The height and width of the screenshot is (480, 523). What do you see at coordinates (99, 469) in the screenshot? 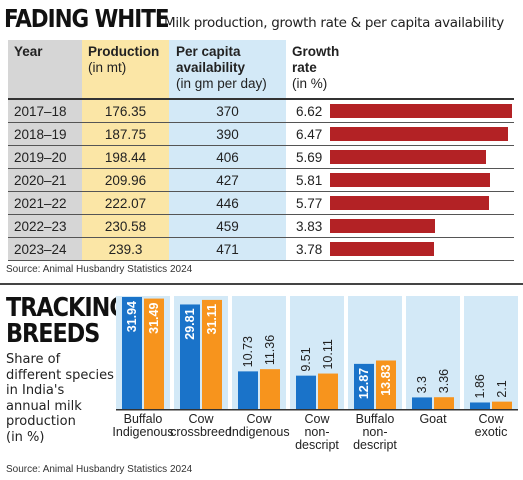
I see `chart-source: Source: Animal Husbandry Statistics 2024` at bounding box center [99, 469].